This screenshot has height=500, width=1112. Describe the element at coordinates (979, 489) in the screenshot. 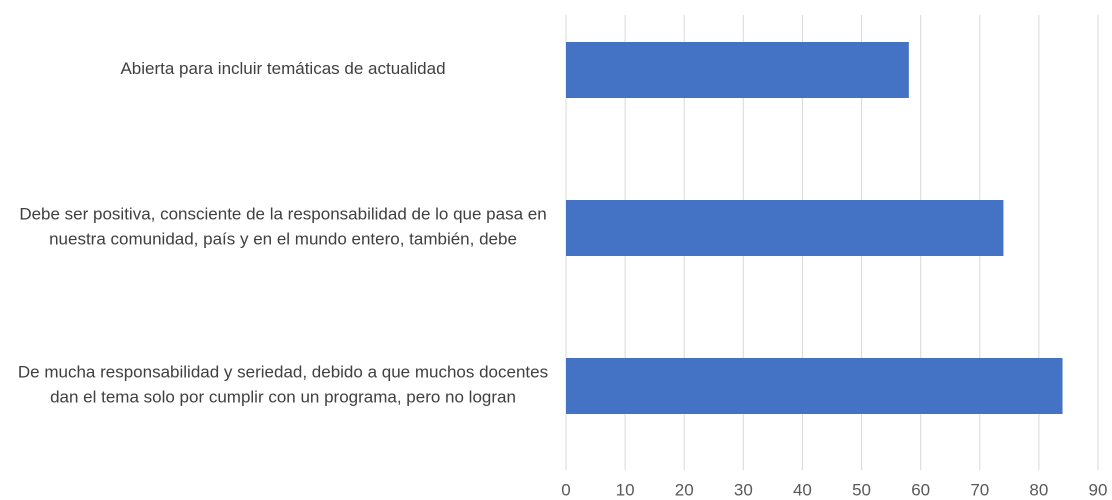

I see `x-tick-label: 70` at that location.